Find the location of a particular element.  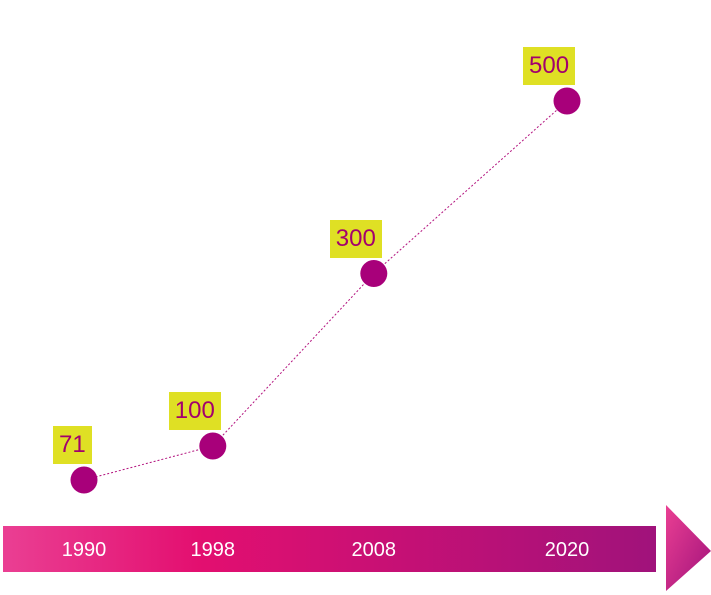

x-tick-label-1998: 1998 is located at coordinates (213, 550).